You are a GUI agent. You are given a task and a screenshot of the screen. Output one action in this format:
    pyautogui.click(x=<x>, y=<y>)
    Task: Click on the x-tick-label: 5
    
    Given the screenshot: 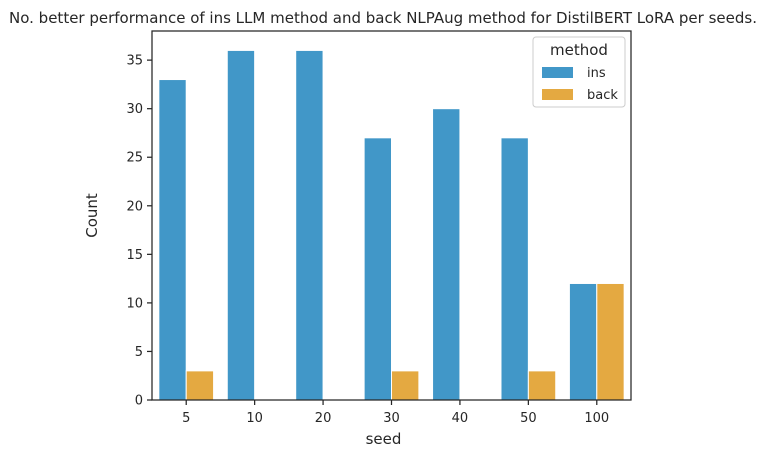 What is the action you would take?
    pyautogui.click(x=186, y=418)
    